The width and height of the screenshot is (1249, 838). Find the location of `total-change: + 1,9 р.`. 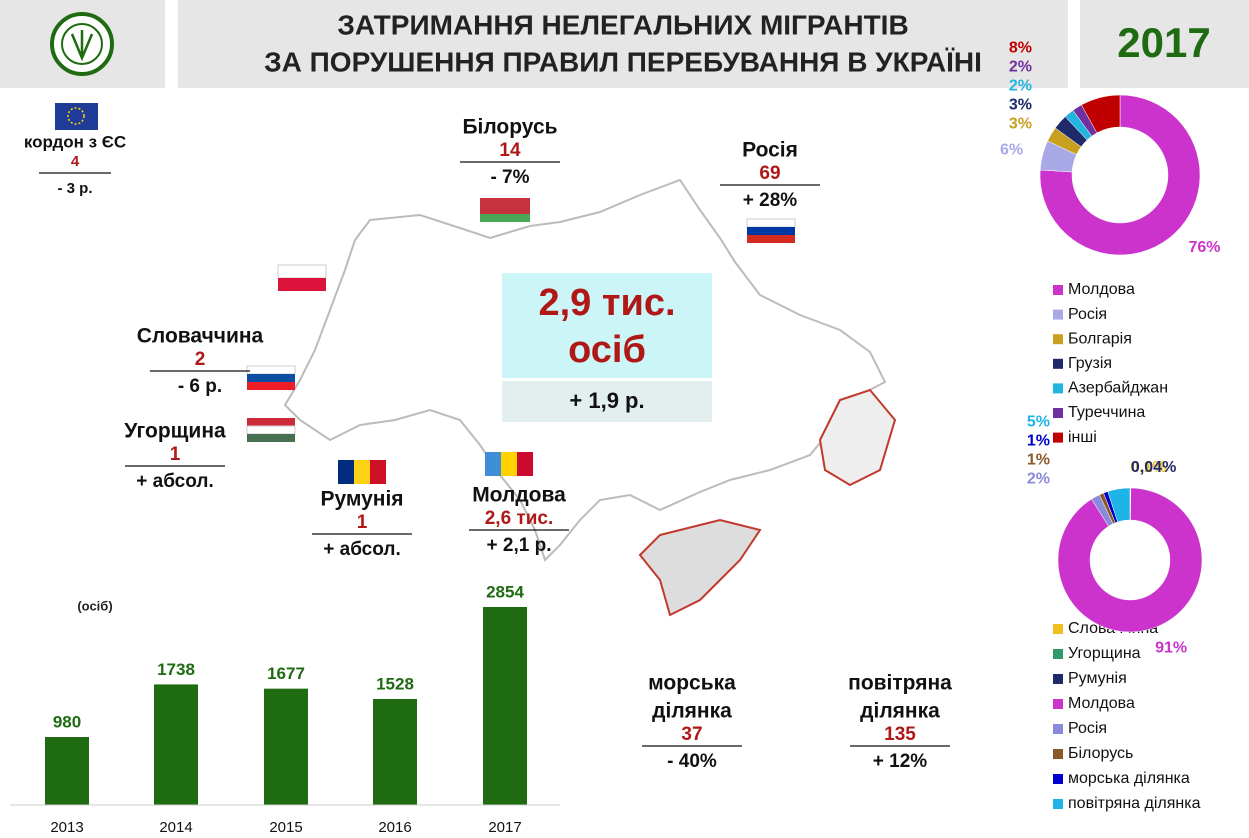

total-change: + 1,9 р. is located at coordinates (606, 400).